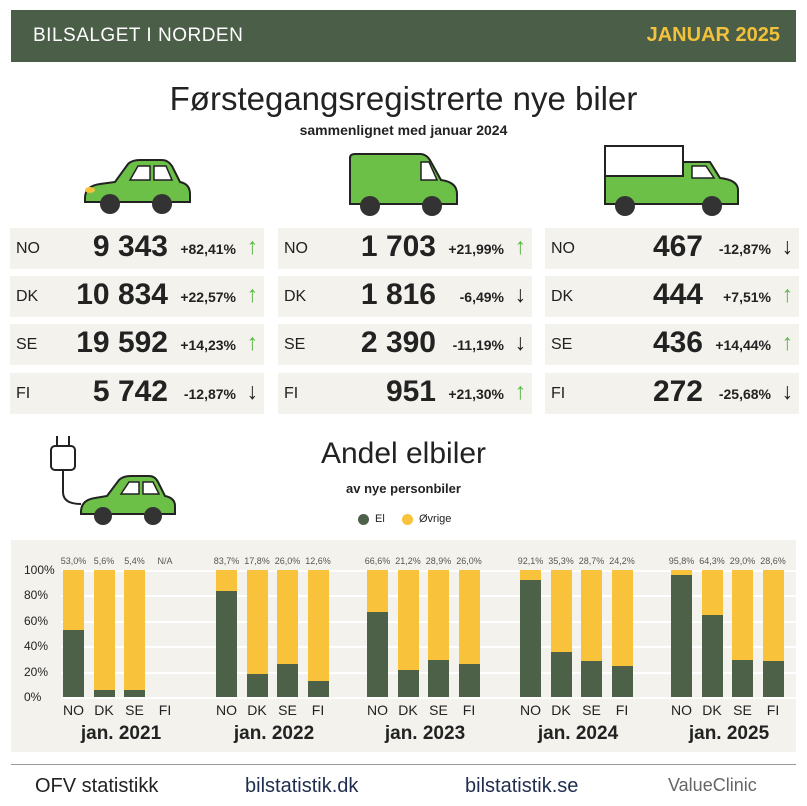  What do you see at coordinates (363, 519) in the screenshot?
I see `legend-swatch-el` at bounding box center [363, 519].